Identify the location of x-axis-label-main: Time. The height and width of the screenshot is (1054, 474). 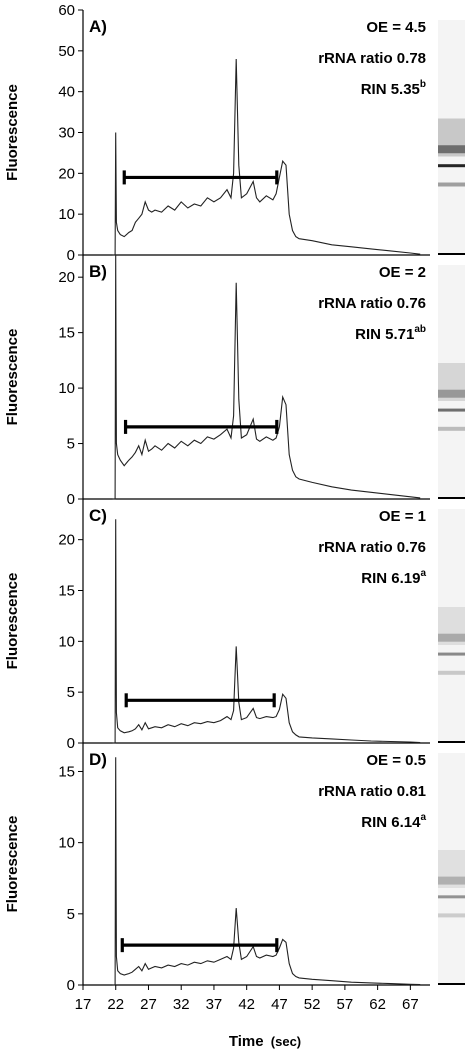
(246, 1041).